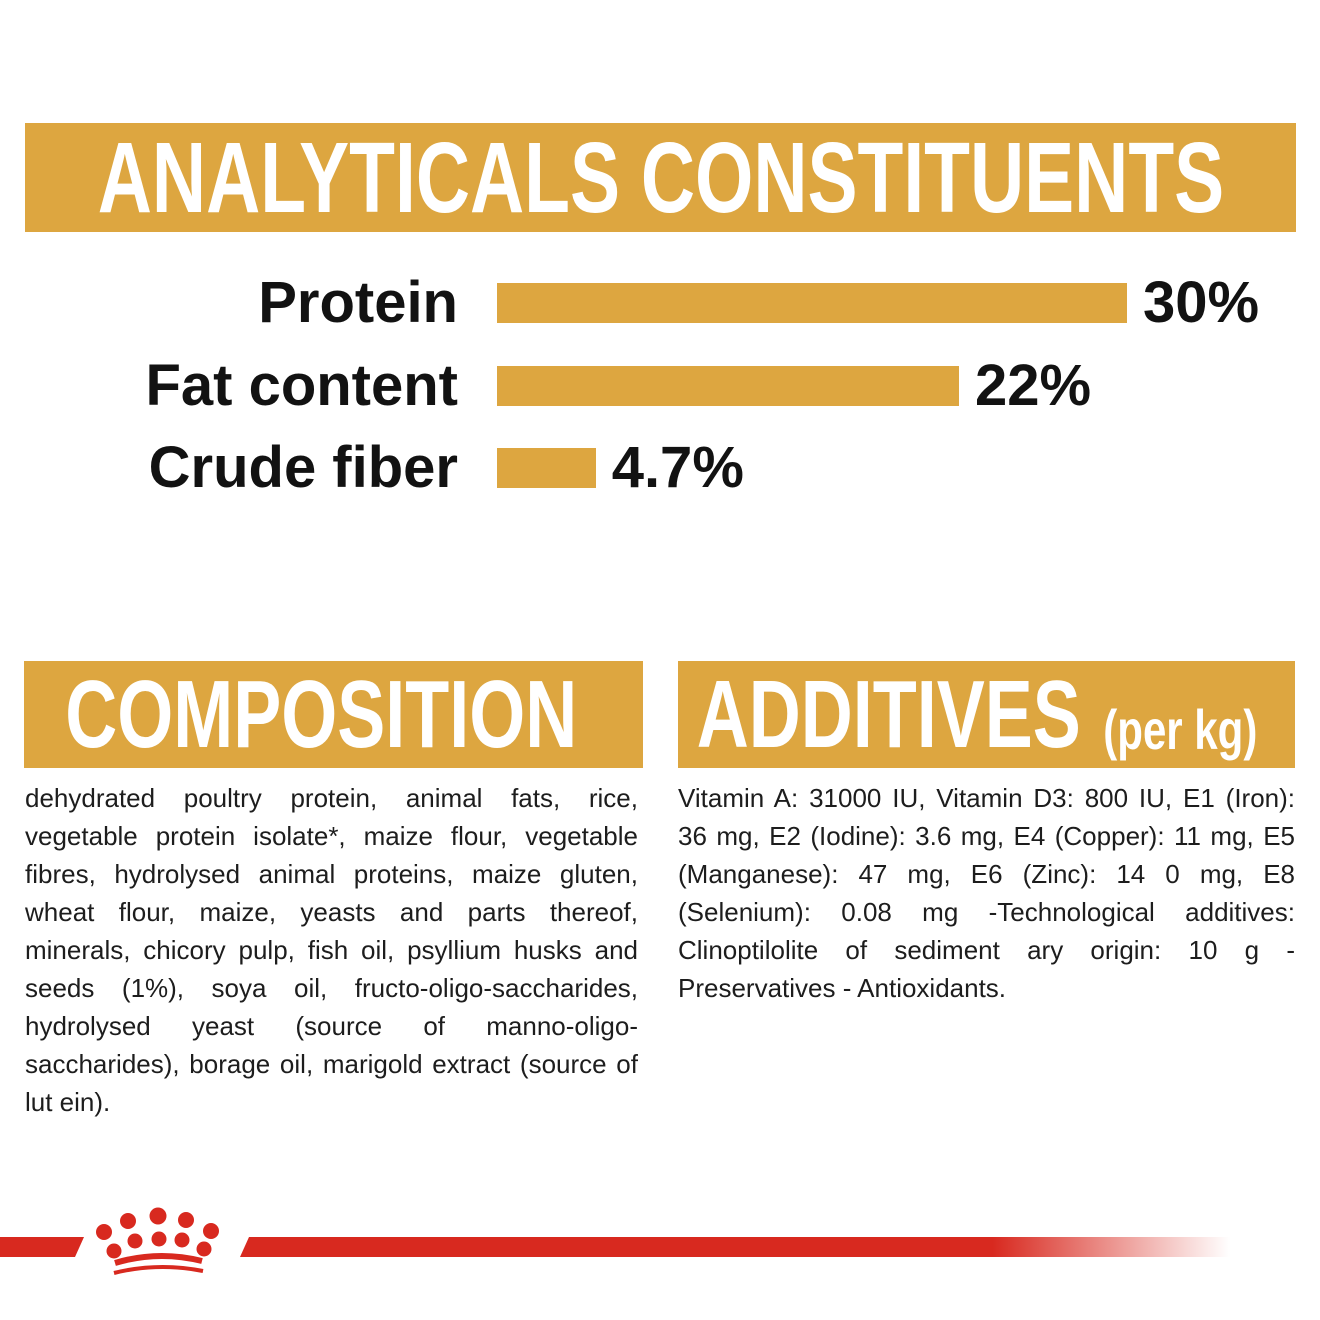 This screenshot has width=1320, height=1320. What do you see at coordinates (888, 714) in the screenshot?
I see `additives-title: ADDITIVES` at bounding box center [888, 714].